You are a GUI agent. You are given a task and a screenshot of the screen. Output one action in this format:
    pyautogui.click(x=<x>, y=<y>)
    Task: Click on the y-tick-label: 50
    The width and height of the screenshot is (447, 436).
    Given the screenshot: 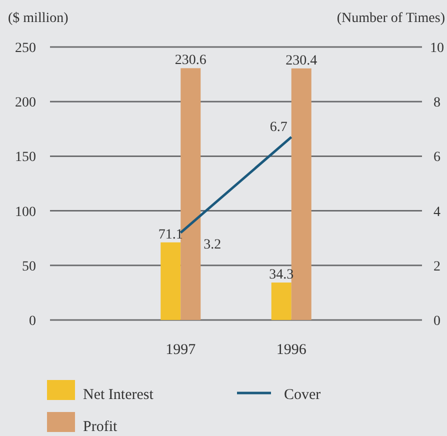 What is the action you would take?
    pyautogui.click(x=29, y=266)
    